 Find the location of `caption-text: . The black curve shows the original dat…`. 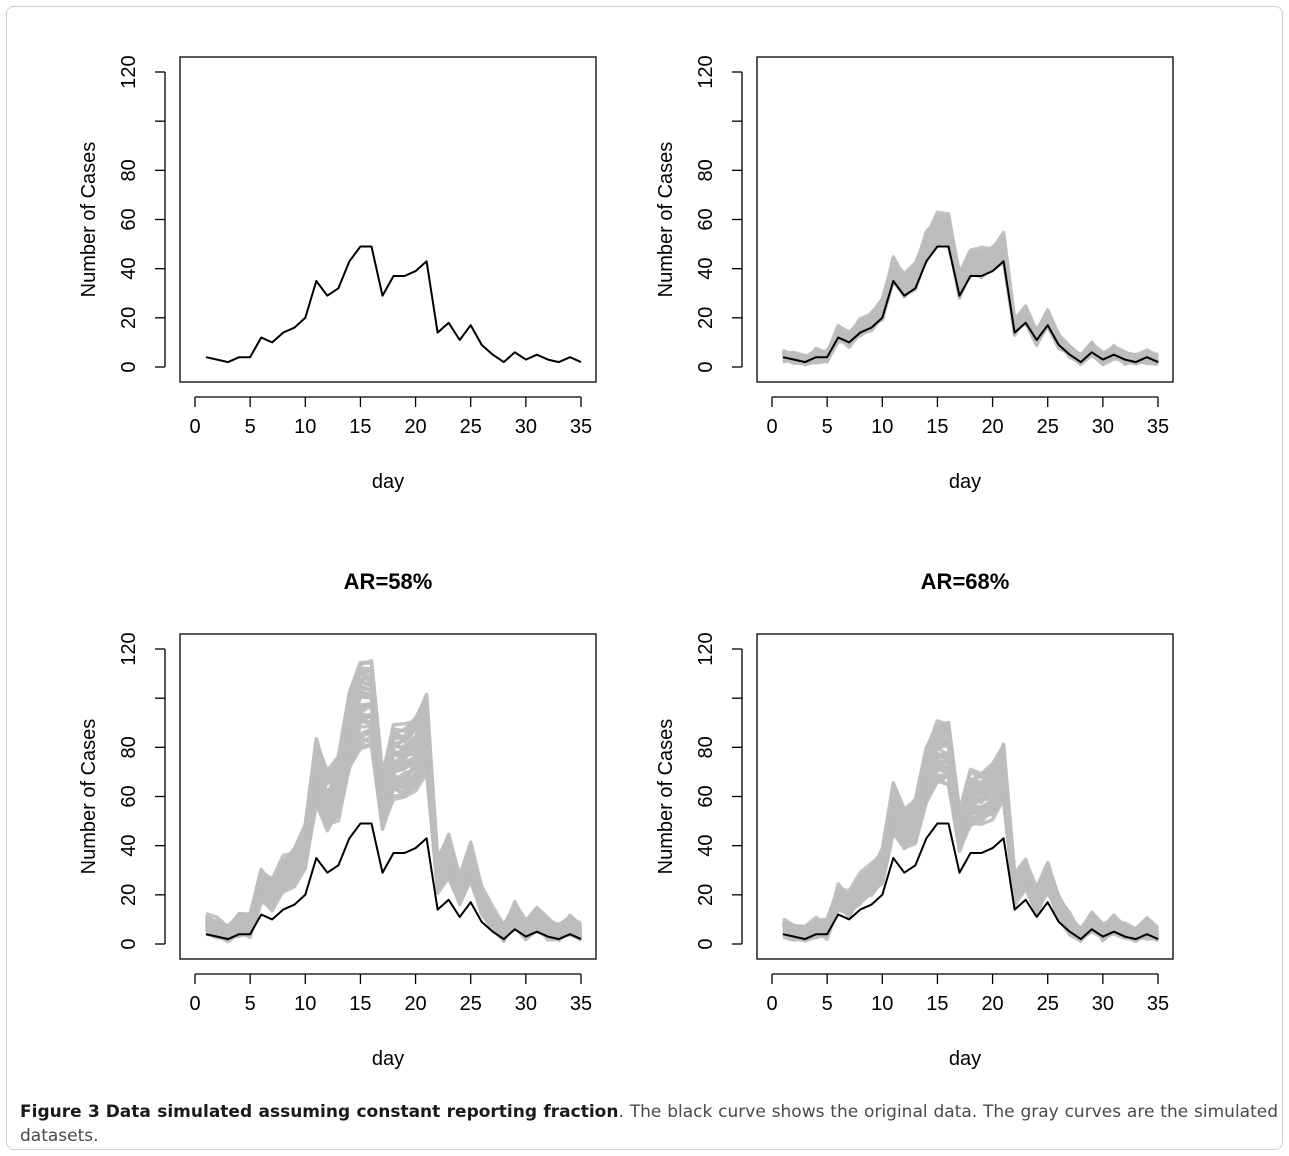

caption-text: . The black curve shows the original dat… is located at coordinates (649, 1124).